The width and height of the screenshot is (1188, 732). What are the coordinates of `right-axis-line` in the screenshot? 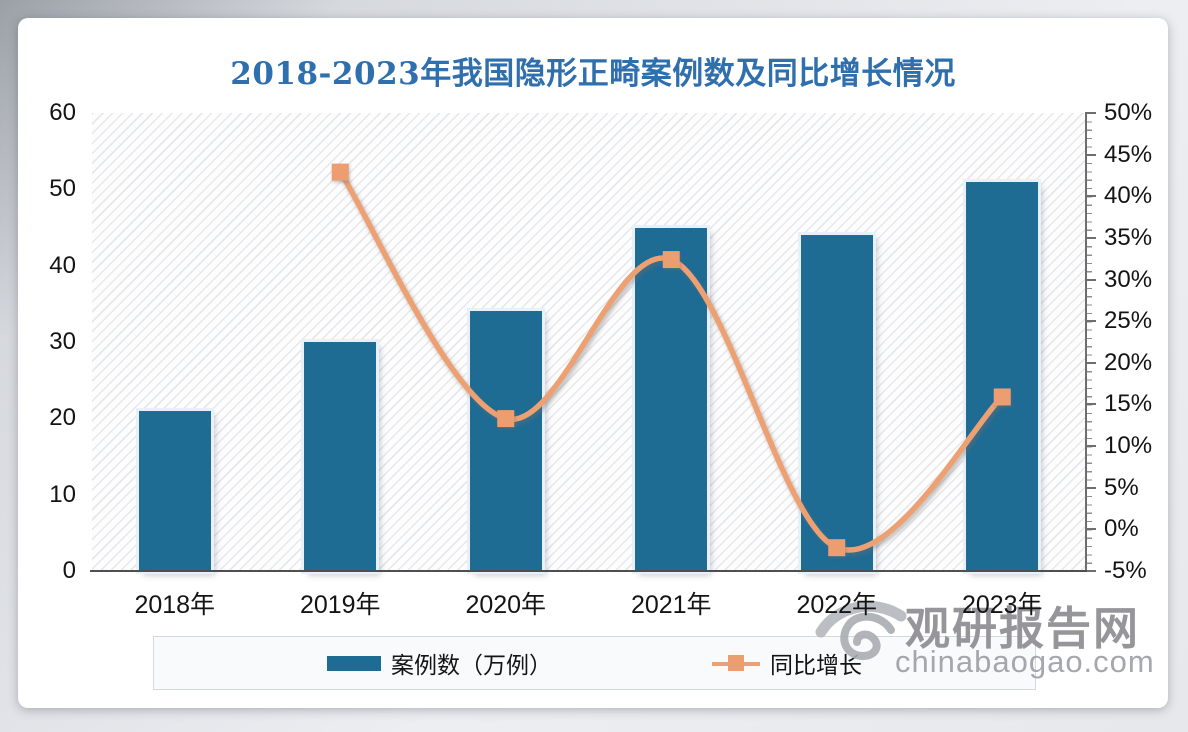 It's located at (1086, 342).